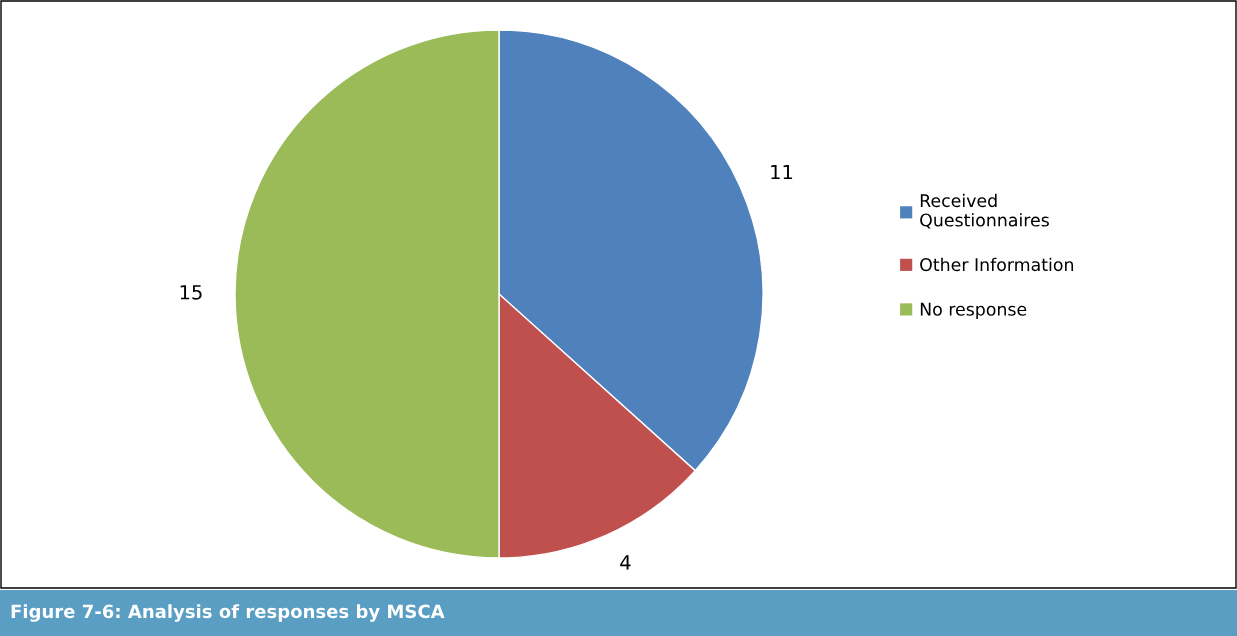 This screenshot has height=636, width=1237. Describe the element at coordinates (191, 292) in the screenshot. I see `data-label: 15` at that location.